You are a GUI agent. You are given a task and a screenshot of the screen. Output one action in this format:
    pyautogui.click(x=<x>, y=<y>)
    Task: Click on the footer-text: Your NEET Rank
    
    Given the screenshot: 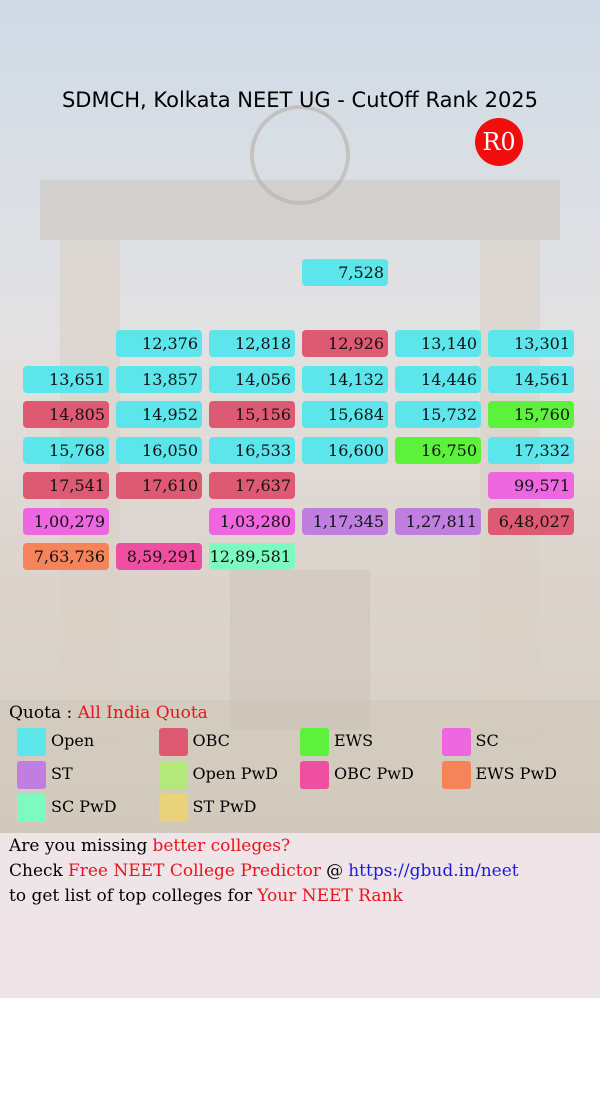 What is the action you would take?
    pyautogui.click(x=330, y=896)
    